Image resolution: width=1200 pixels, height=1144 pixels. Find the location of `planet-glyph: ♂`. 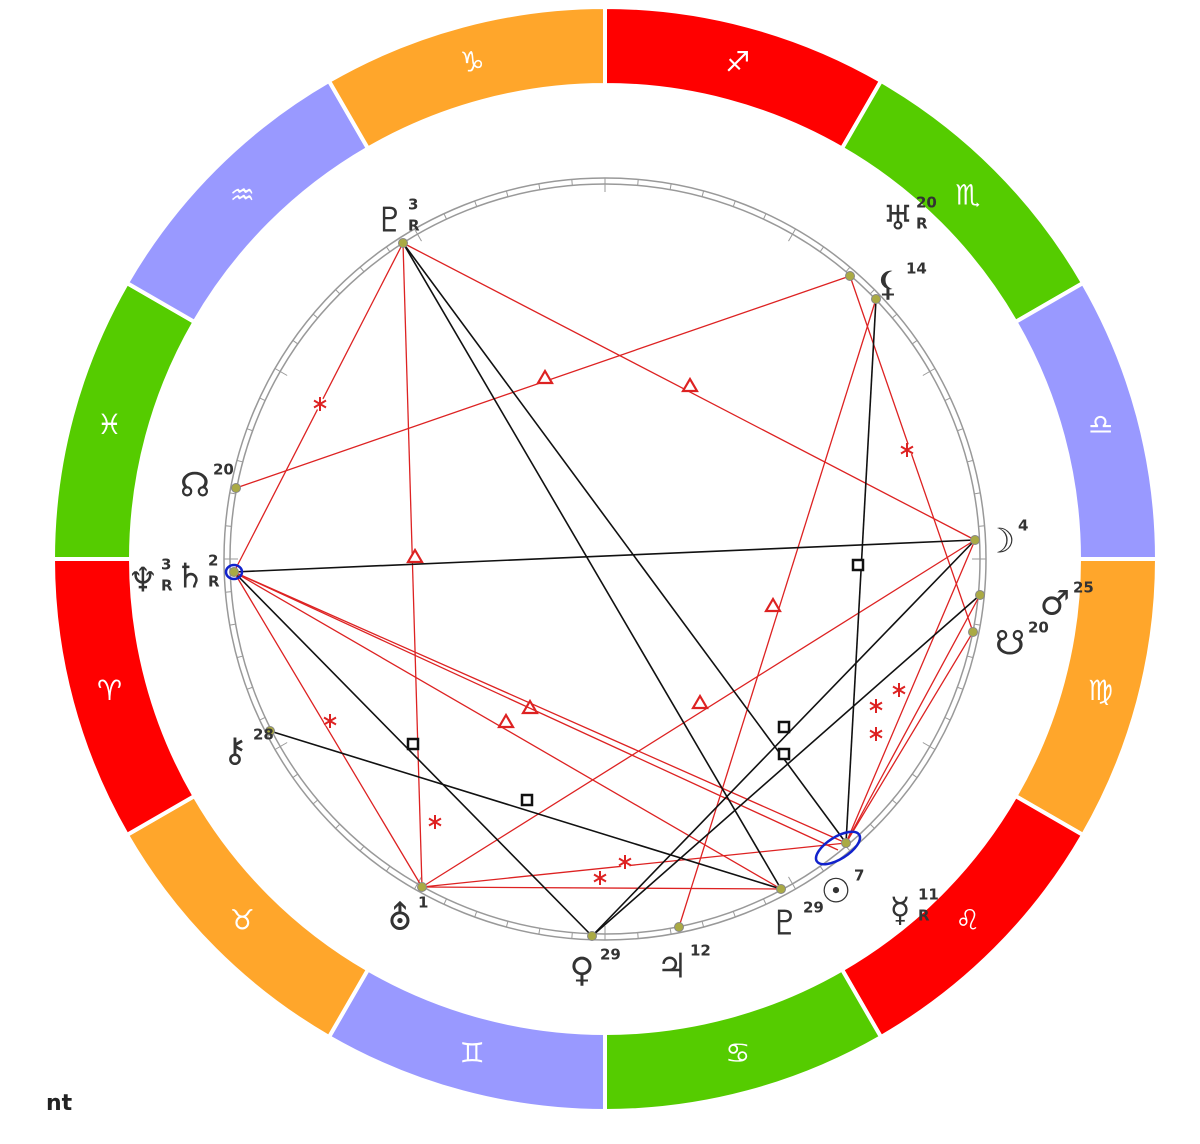

planet-glyph: ♂ is located at coordinates (1055, 604).